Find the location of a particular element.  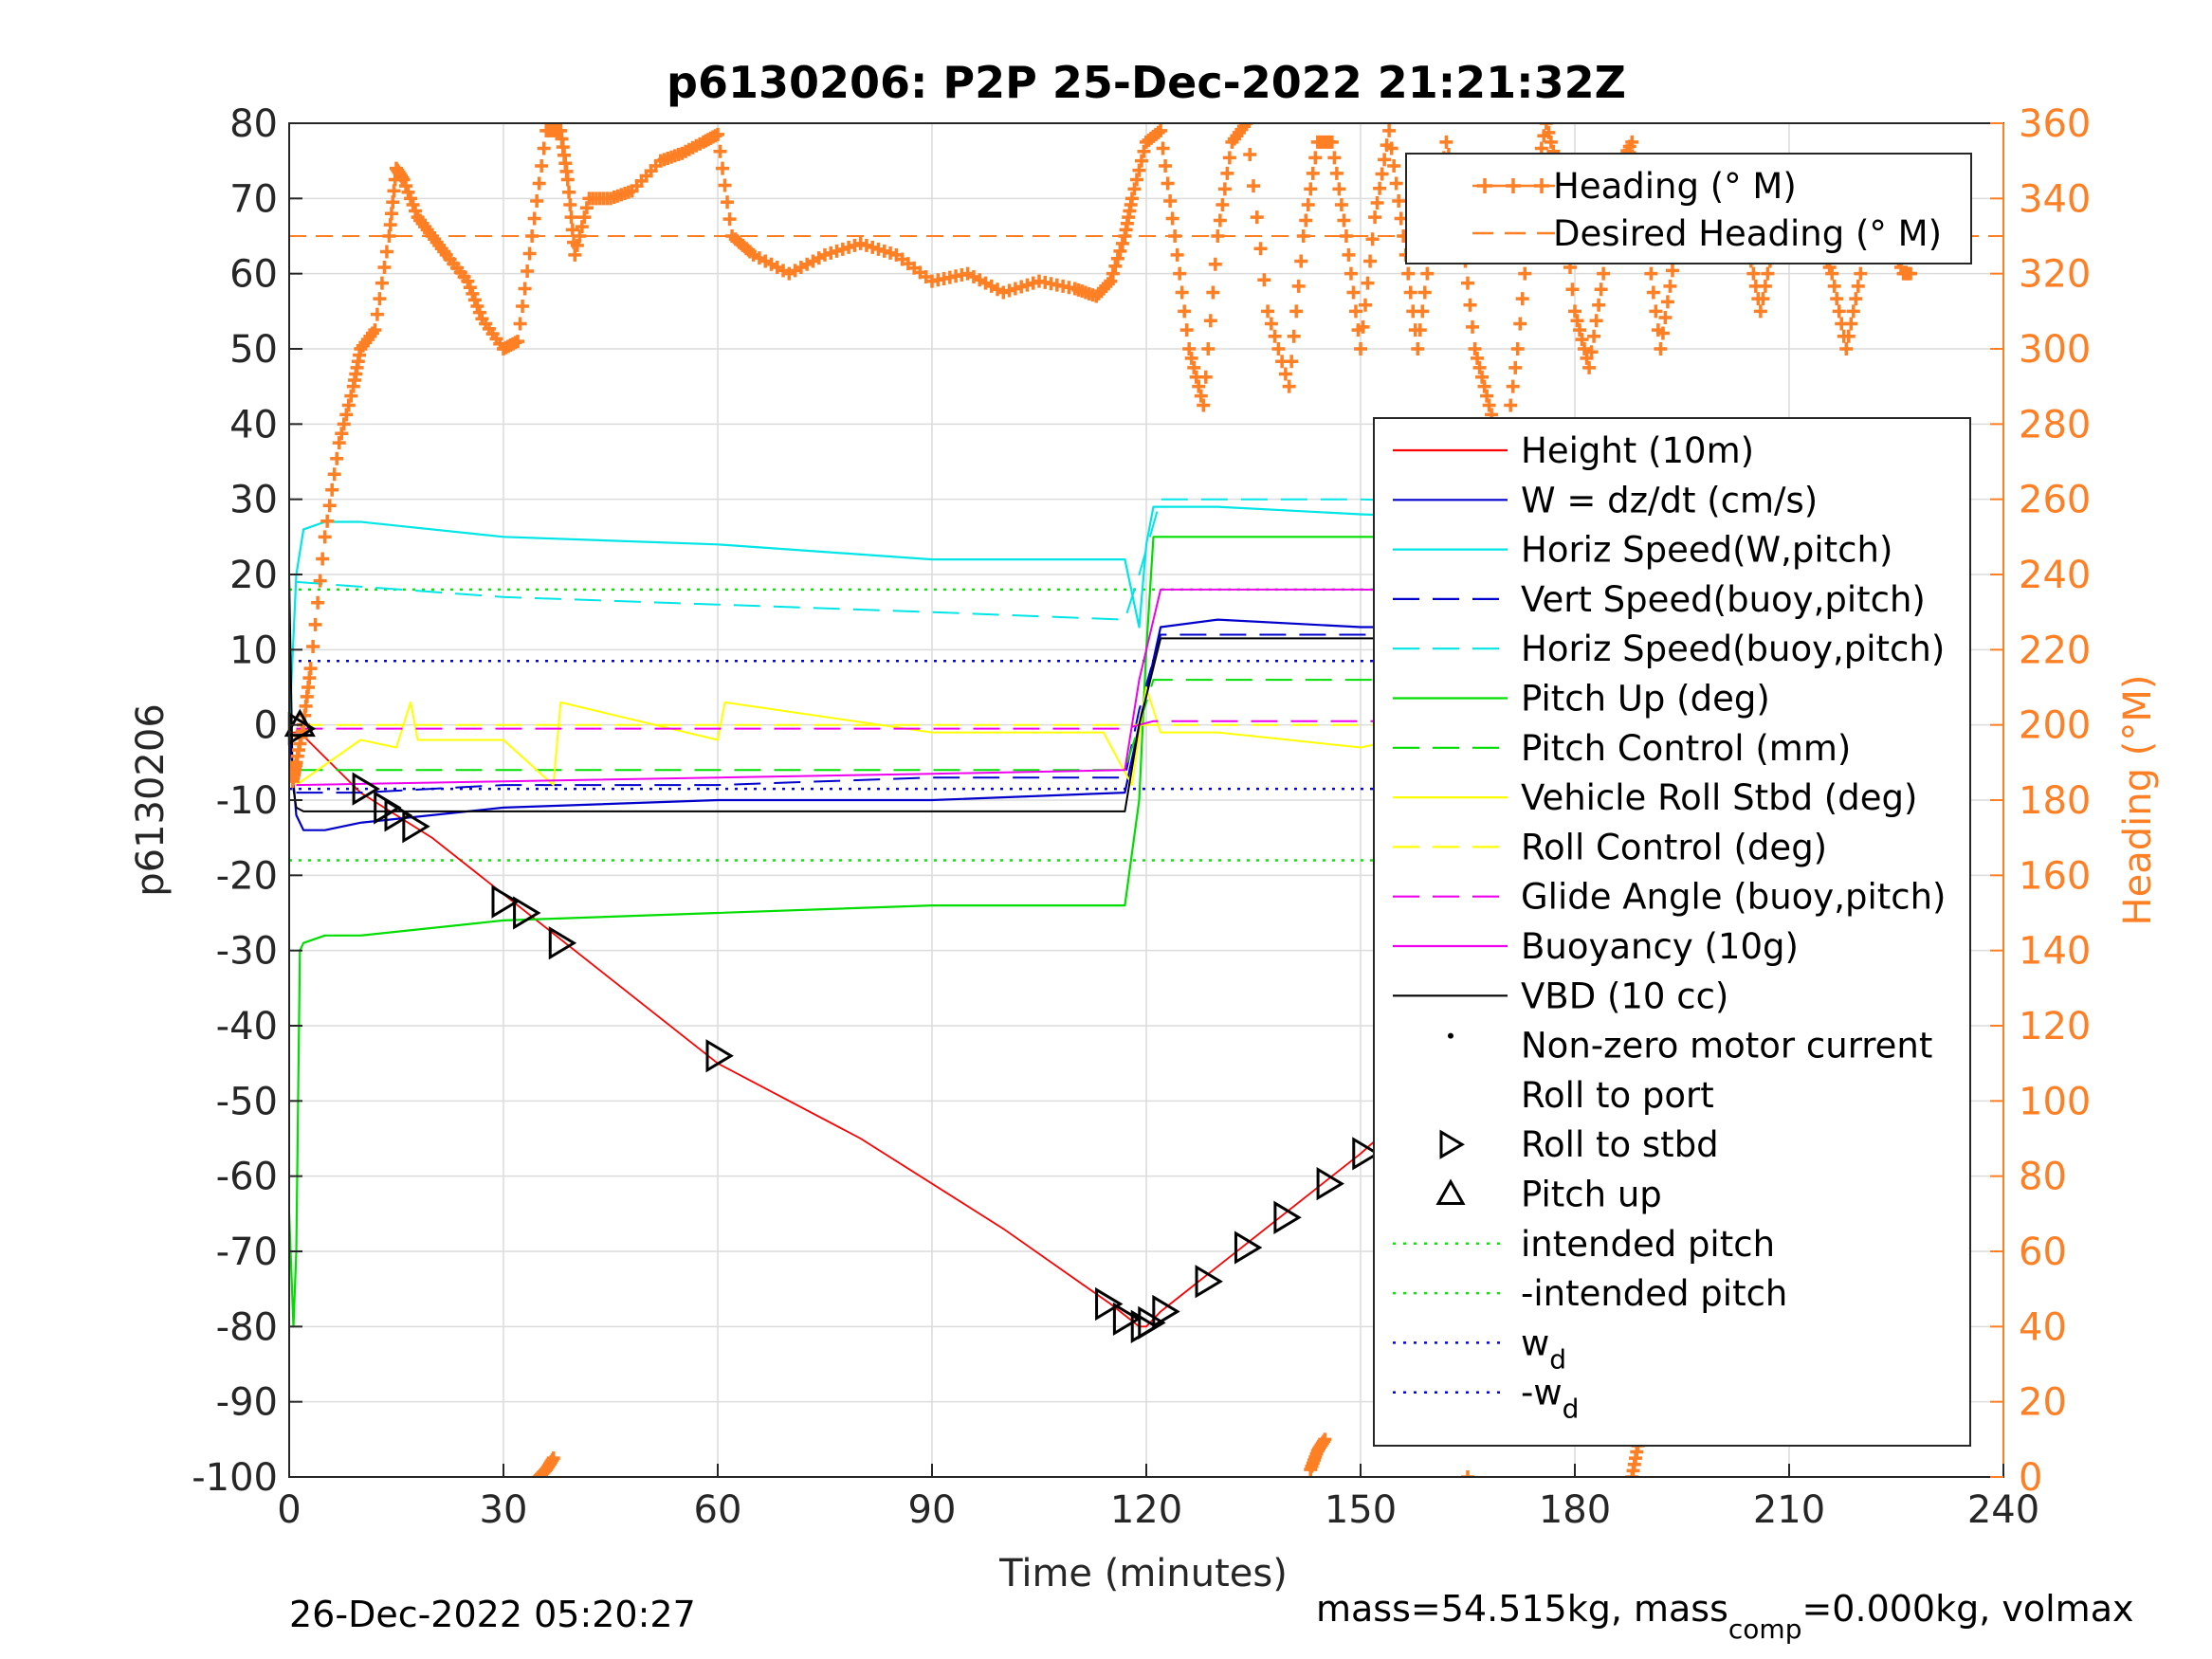

legend-heading-label: Heading (° M) is located at coordinates (1675, 186).